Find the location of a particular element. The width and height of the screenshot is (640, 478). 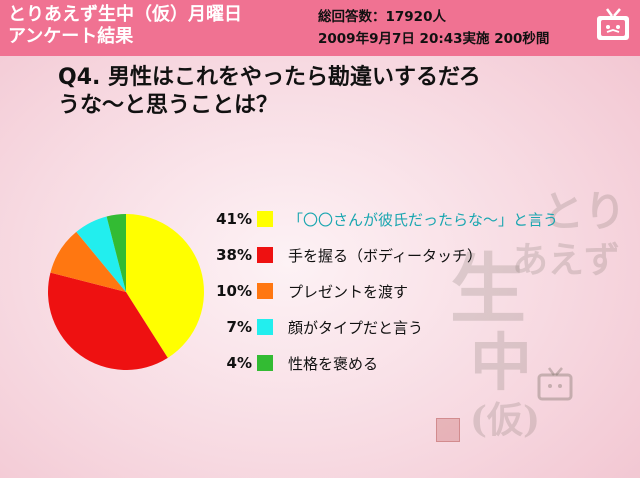

legend-label: 手を握る（ボディータッチ） is located at coordinates (385, 256).